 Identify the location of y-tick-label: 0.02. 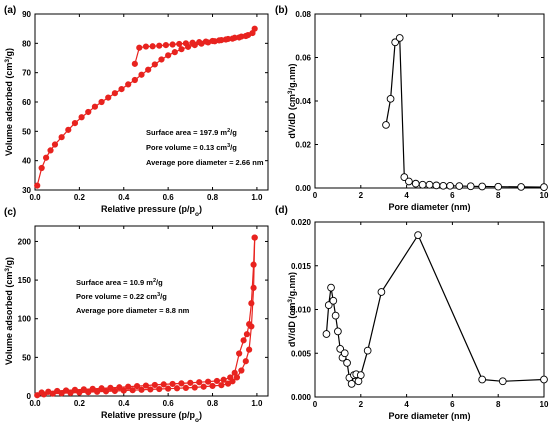
(303, 145).